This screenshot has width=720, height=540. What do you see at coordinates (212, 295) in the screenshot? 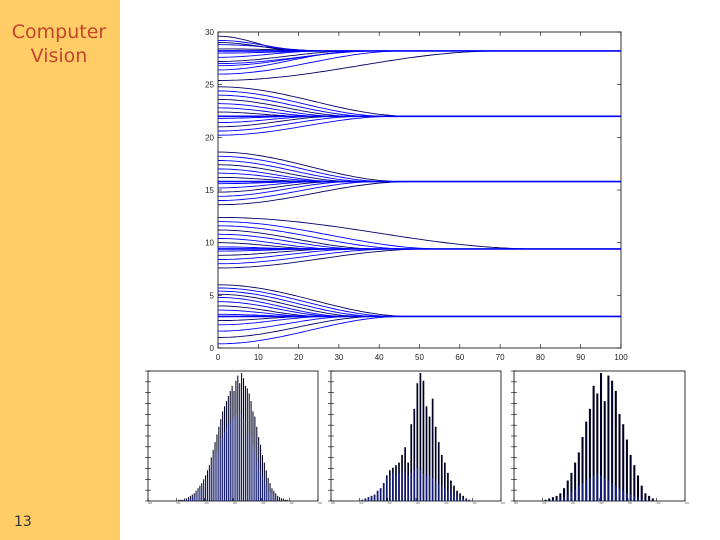
I see `y-tick-label: 5` at bounding box center [212, 295].